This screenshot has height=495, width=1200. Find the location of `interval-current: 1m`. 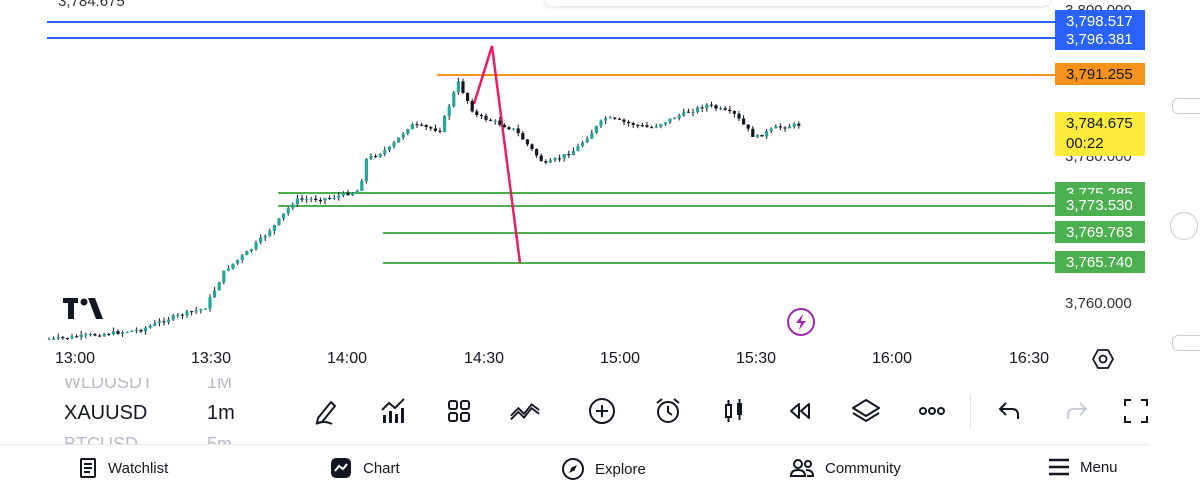

interval-current: 1m is located at coordinates (221, 413).